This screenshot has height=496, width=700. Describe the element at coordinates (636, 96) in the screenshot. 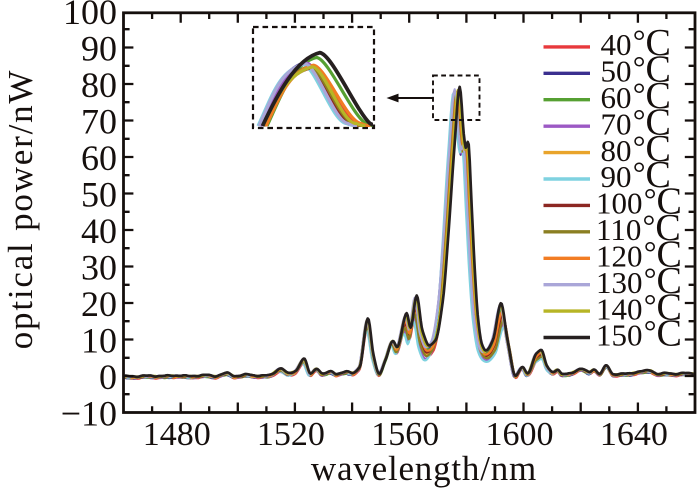

I see `svg-text: 60°C` at that location.